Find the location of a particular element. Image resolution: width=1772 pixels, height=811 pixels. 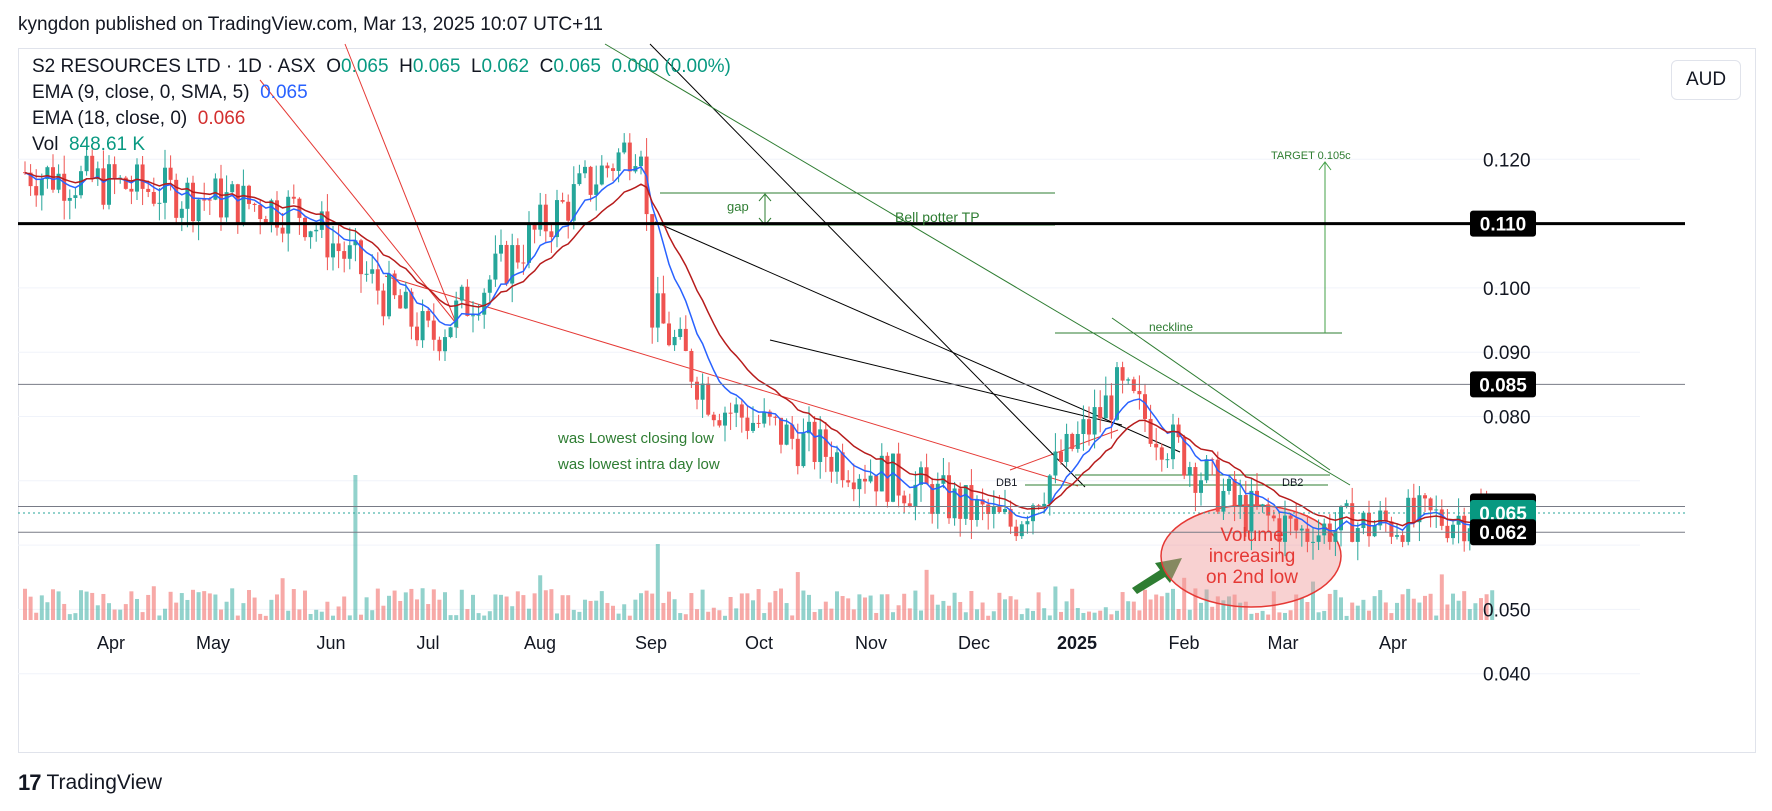

legend-symbol: S2 RESOURCES LTD · 1D · ASX is located at coordinates (174, 66).